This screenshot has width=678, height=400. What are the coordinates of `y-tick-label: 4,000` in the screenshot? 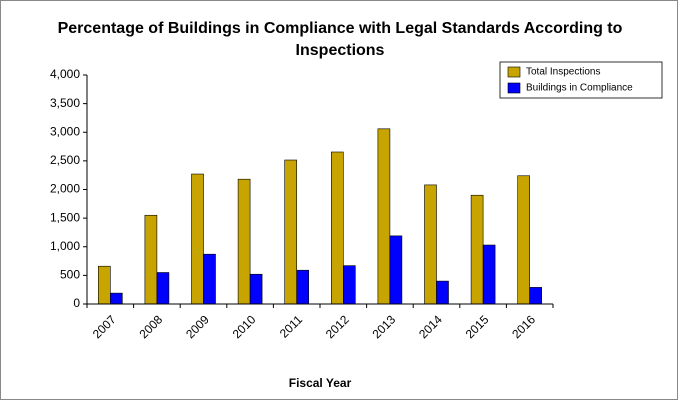 It's located at (65, 74).